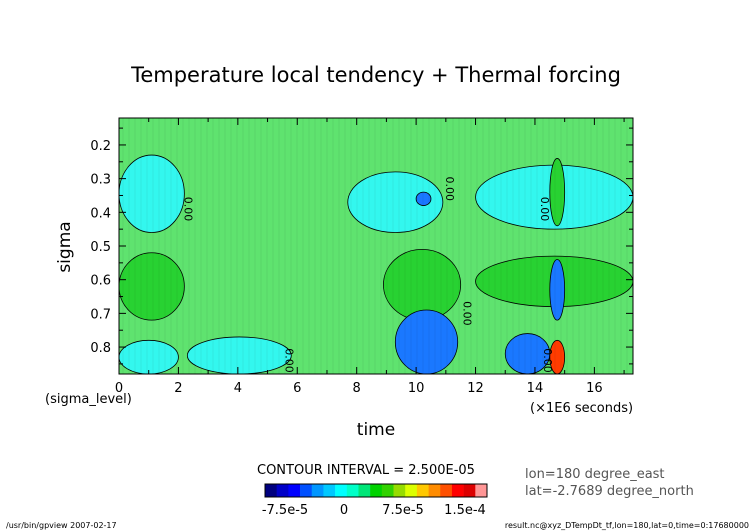 The height and width of the screenshot is (532, 752). I want to click on x-axis-note-right: (×1E6 seconds), so click(581, 408).